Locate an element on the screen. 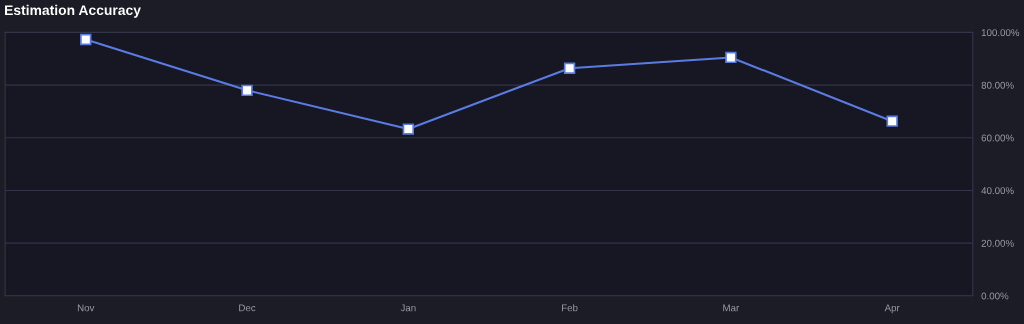 The height and width of the screenshot is (324, 1024). x-tick-label: Apr is located at coordinates (892, 309).